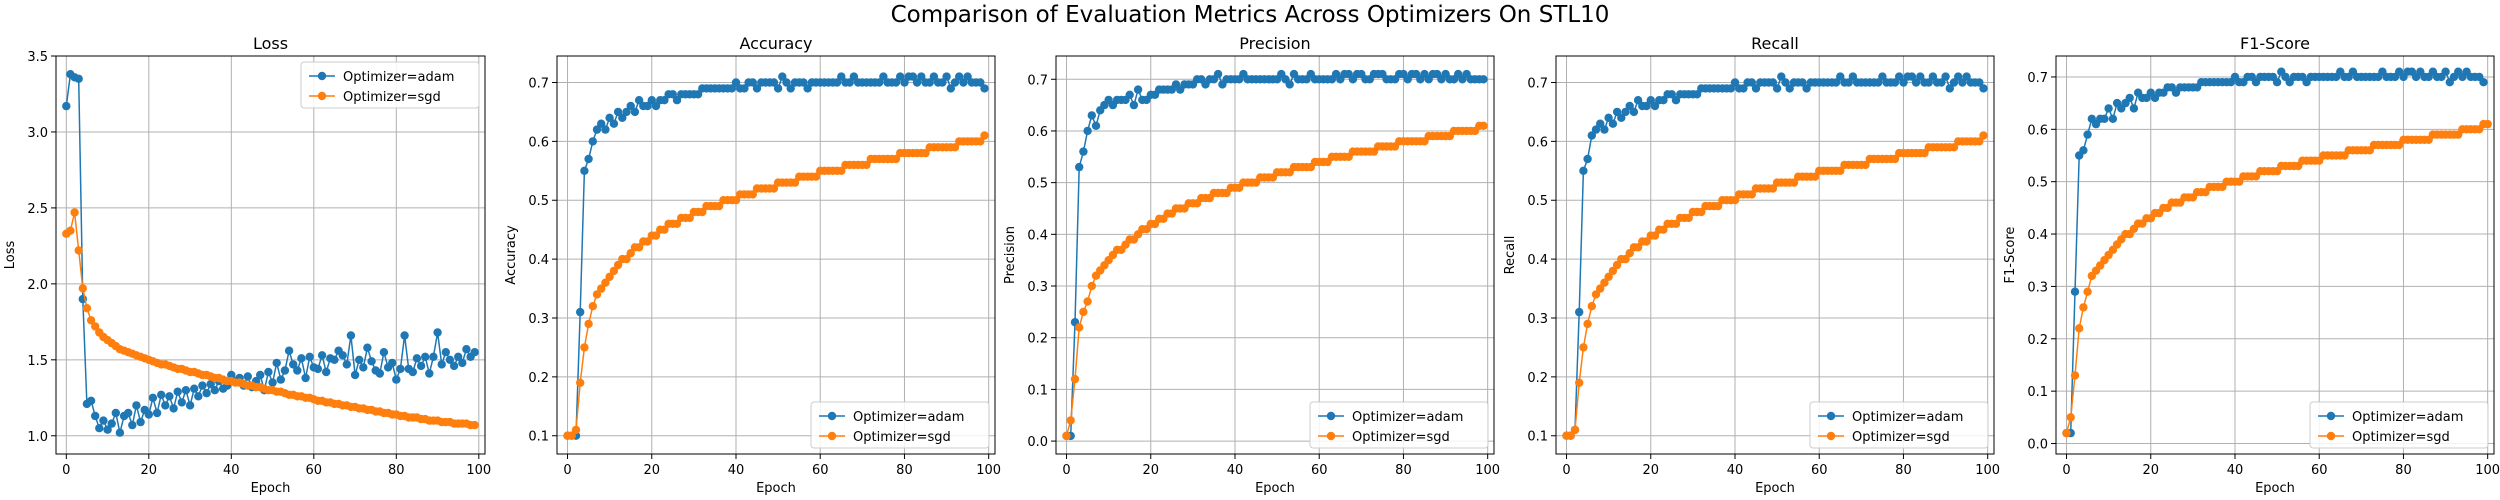  Describe the element at coordinates (478, 470) in the screenshot. I see `x-tick-label: 100` at that location.